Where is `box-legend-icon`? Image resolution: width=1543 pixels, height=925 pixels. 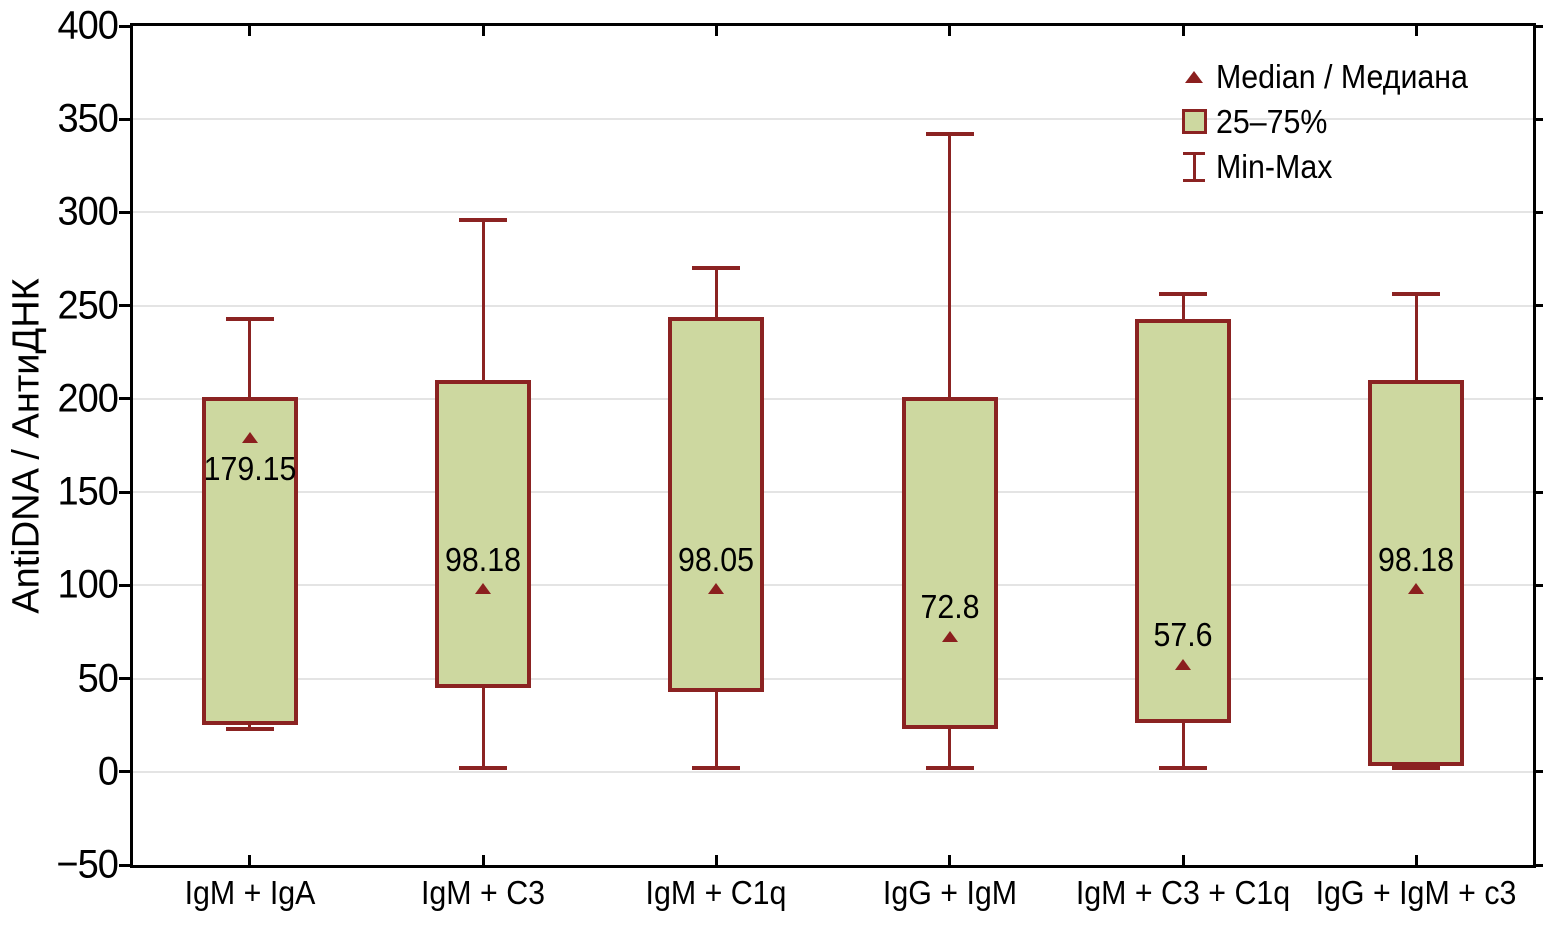
box-legend-icon is located at coordinates (1194, 121).